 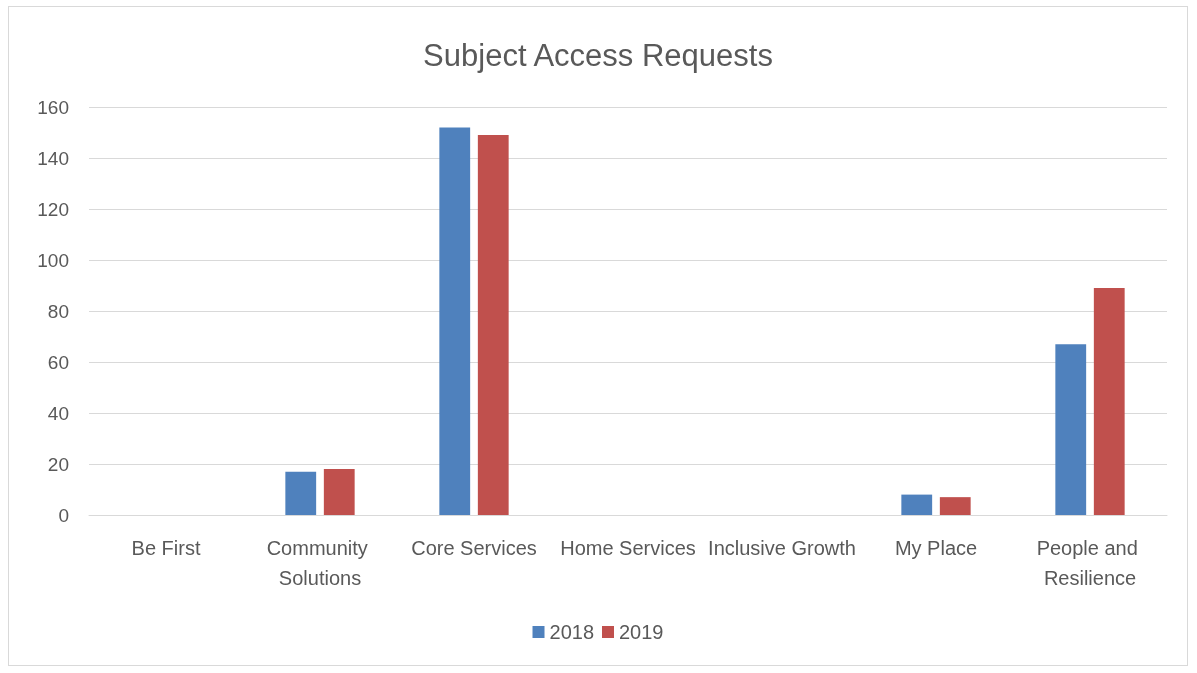 What do you see at coordinates (641, 632) in the screenshot?
I see `legend-label: 2019` at bounding box center [641, 632].